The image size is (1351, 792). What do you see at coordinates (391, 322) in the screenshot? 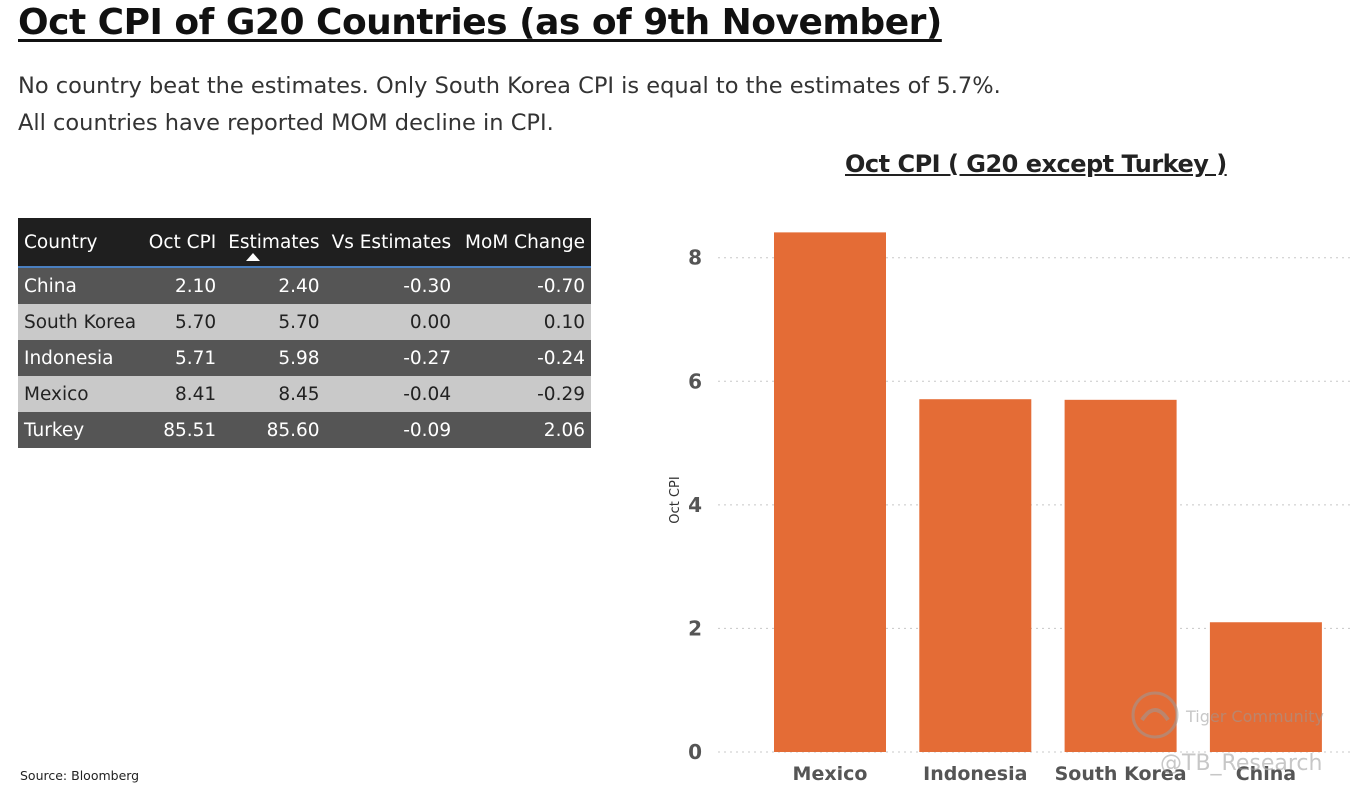
I see `cell-vs-estimates: 0.00` at bounding box center [391, 322].